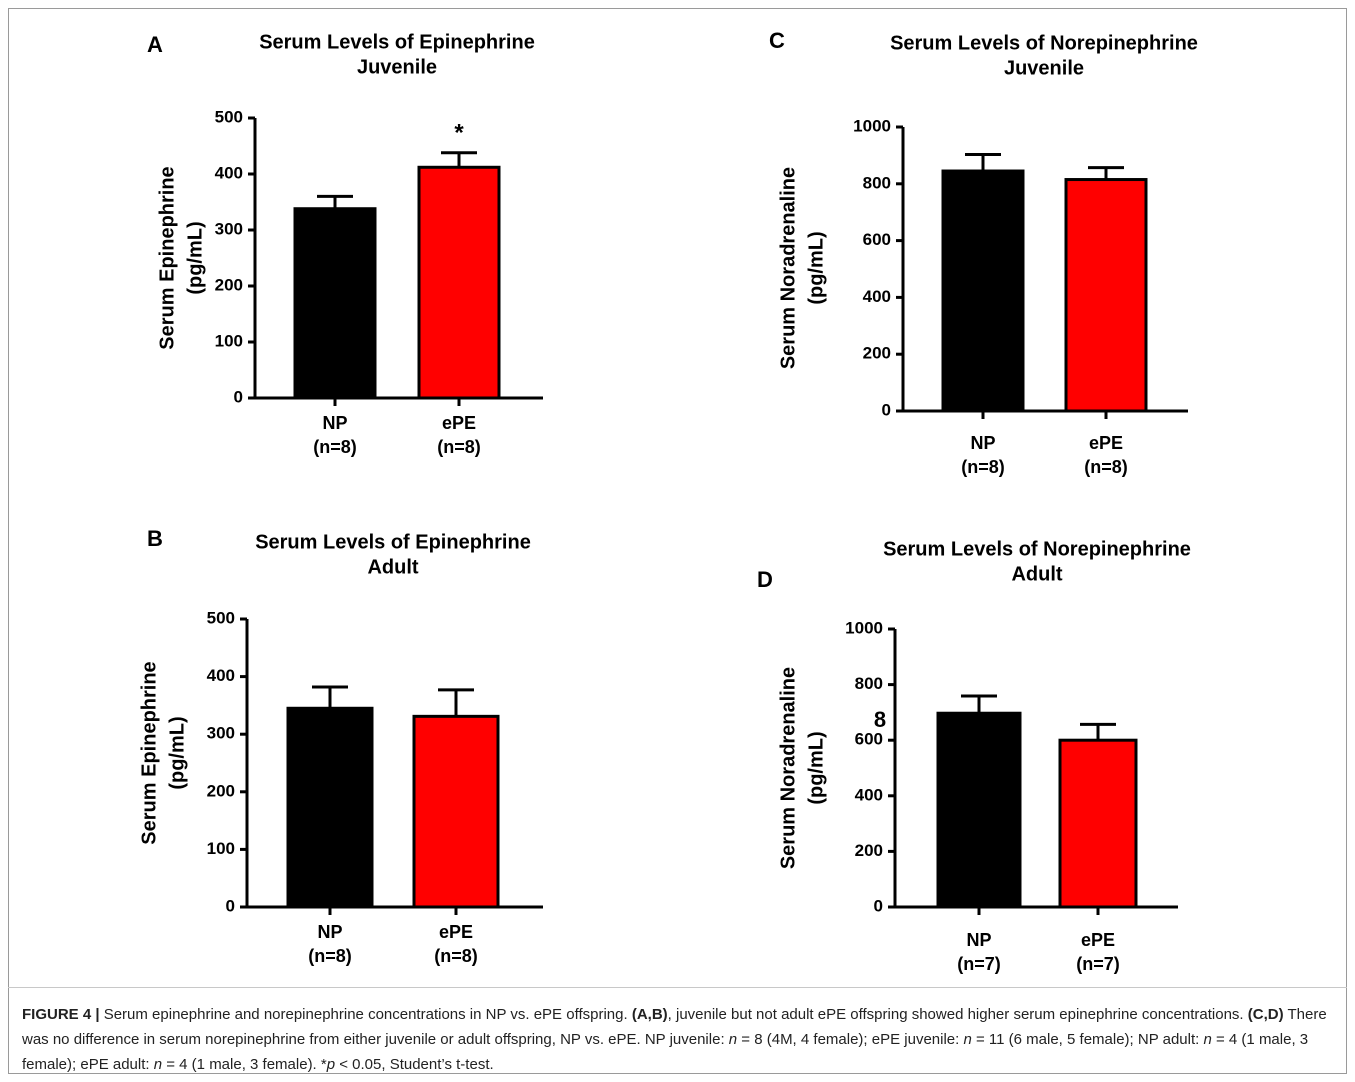 The width and height of the screenshot is (1355, 1082). What do you see at coordinates (850, 1039) in the screenshot?
I see `caption-text: = 8 (4M, 4 female); ePE juvenile:` at bounding box center [850, 1039].